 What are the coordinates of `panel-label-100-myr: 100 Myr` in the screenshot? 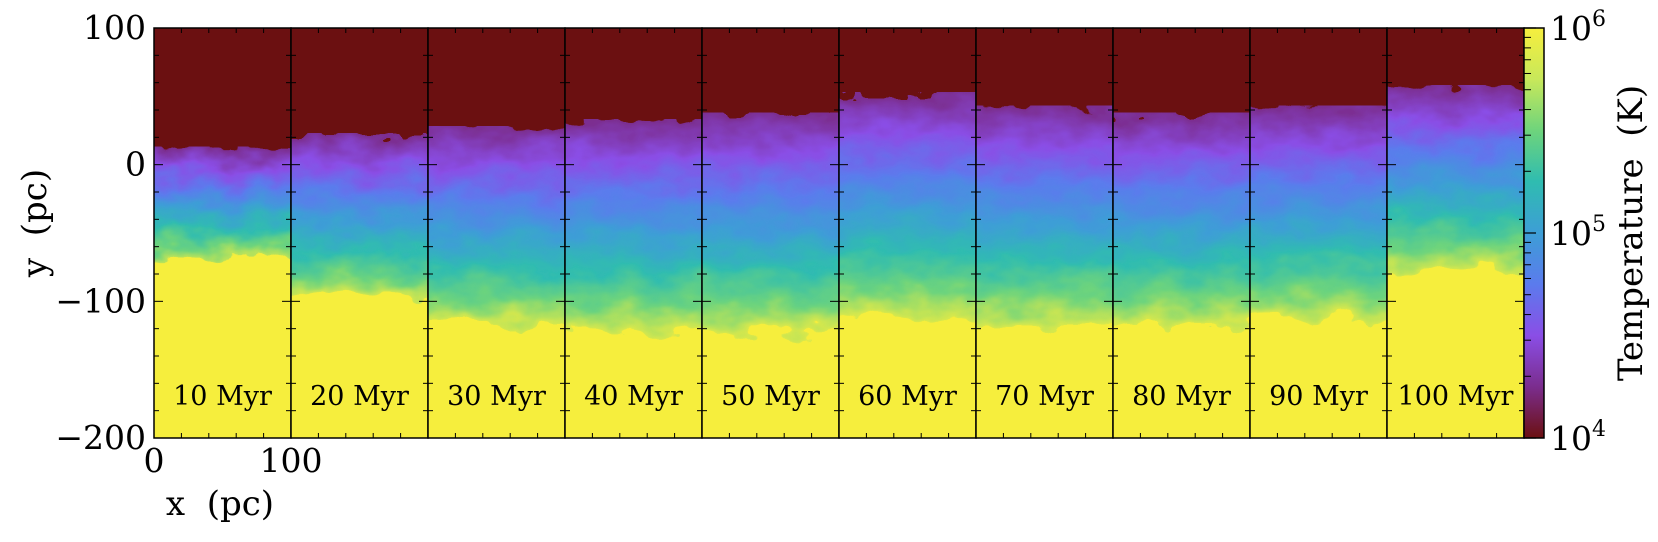 It's located at (1456, 396).